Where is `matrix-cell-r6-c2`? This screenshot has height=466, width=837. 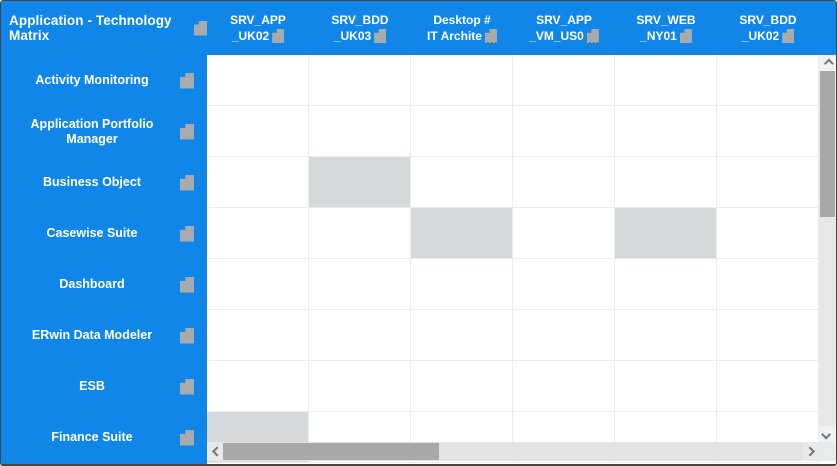 matrix-cell-r6-c2 is located at coordinates (360, 335).